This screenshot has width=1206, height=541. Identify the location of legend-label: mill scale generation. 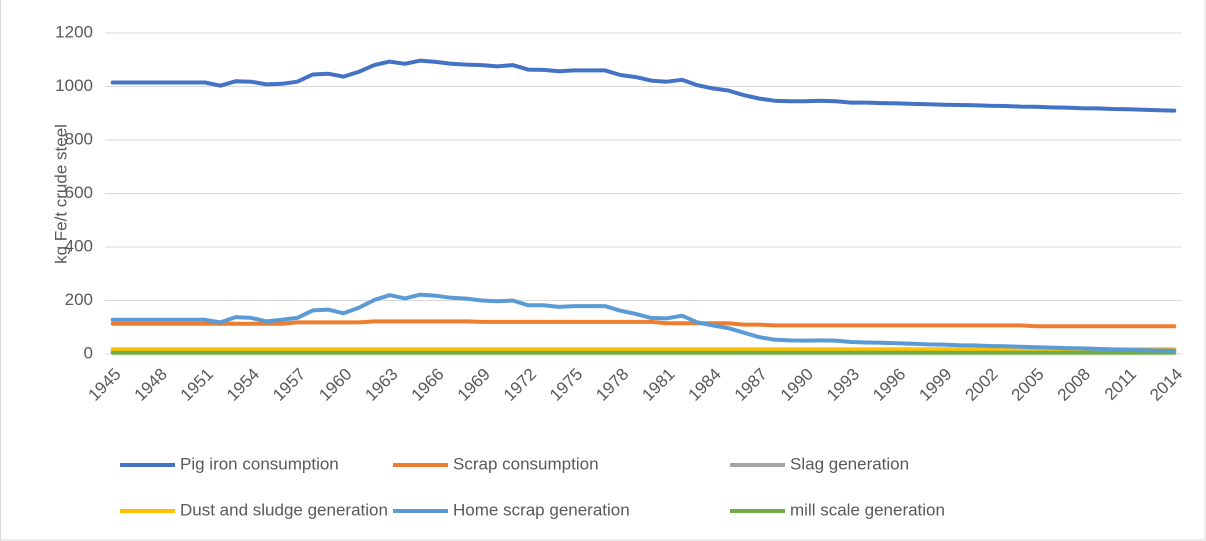
(867, 509).